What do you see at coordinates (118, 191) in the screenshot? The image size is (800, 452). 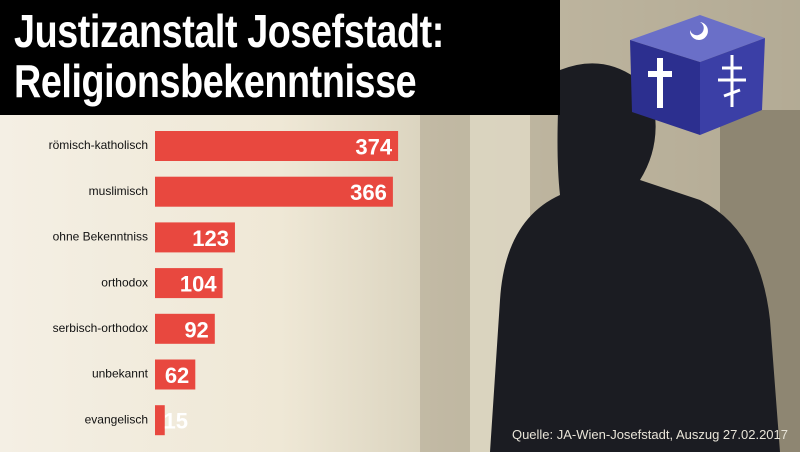 I see `category-label: muslimisch` at bounding box center [118, 191].